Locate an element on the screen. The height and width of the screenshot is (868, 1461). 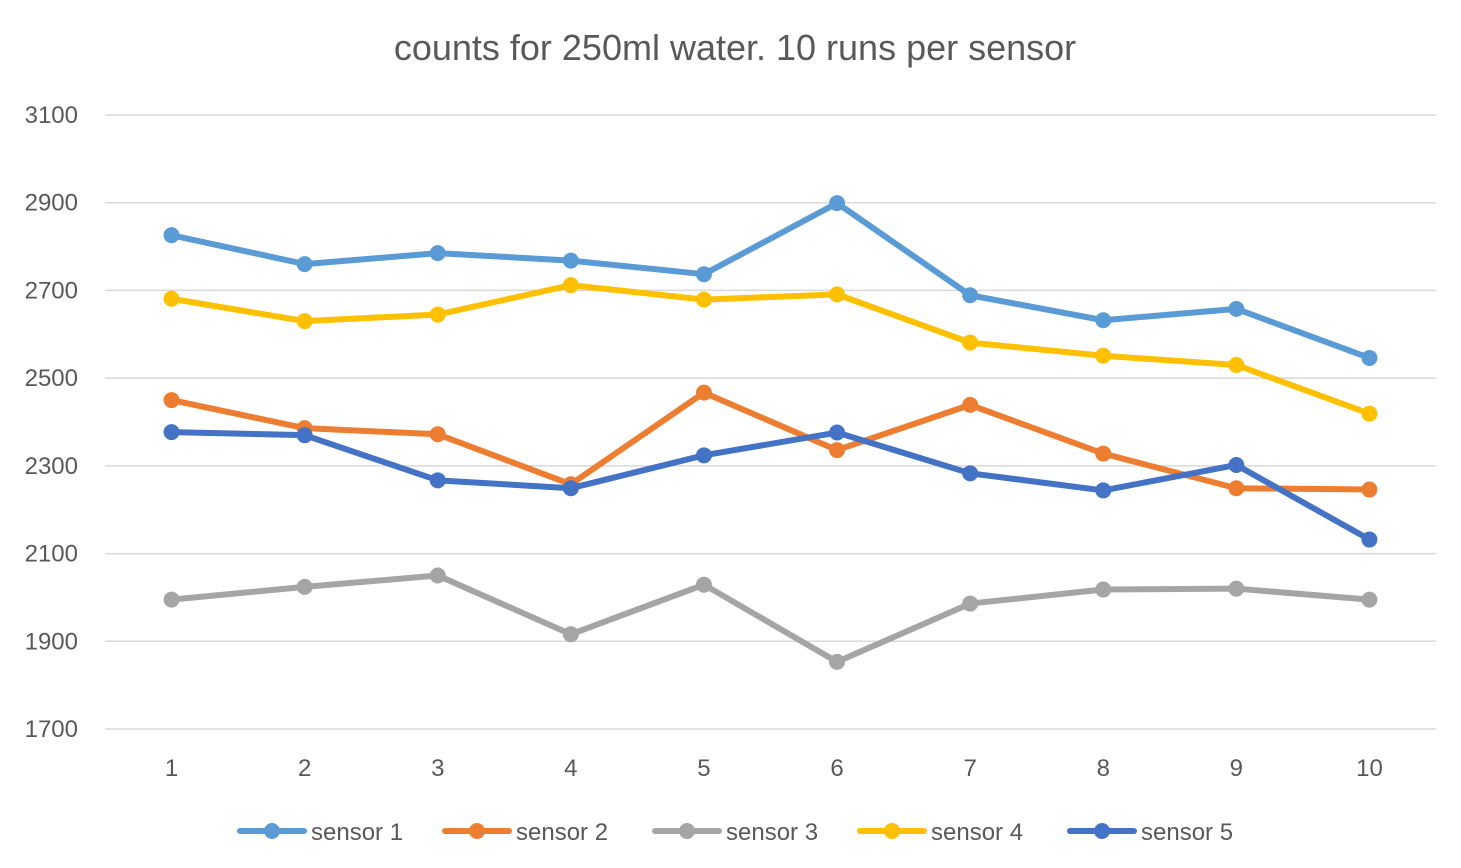
legend-item: sensor 5 is located at coordinates (1150, 832).